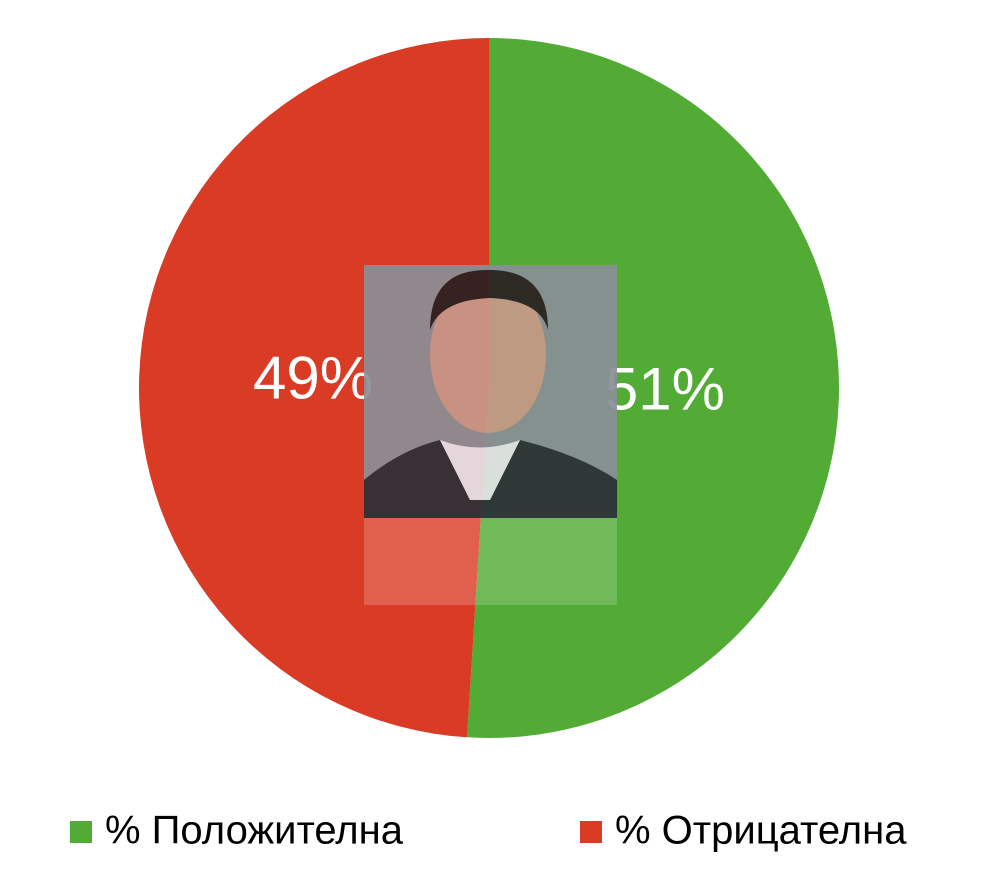 The height and width of the screenshot is (893, 988). Describe the element at coordinates (489, 299) in the screenshot. I see `photo-hair` at that location.